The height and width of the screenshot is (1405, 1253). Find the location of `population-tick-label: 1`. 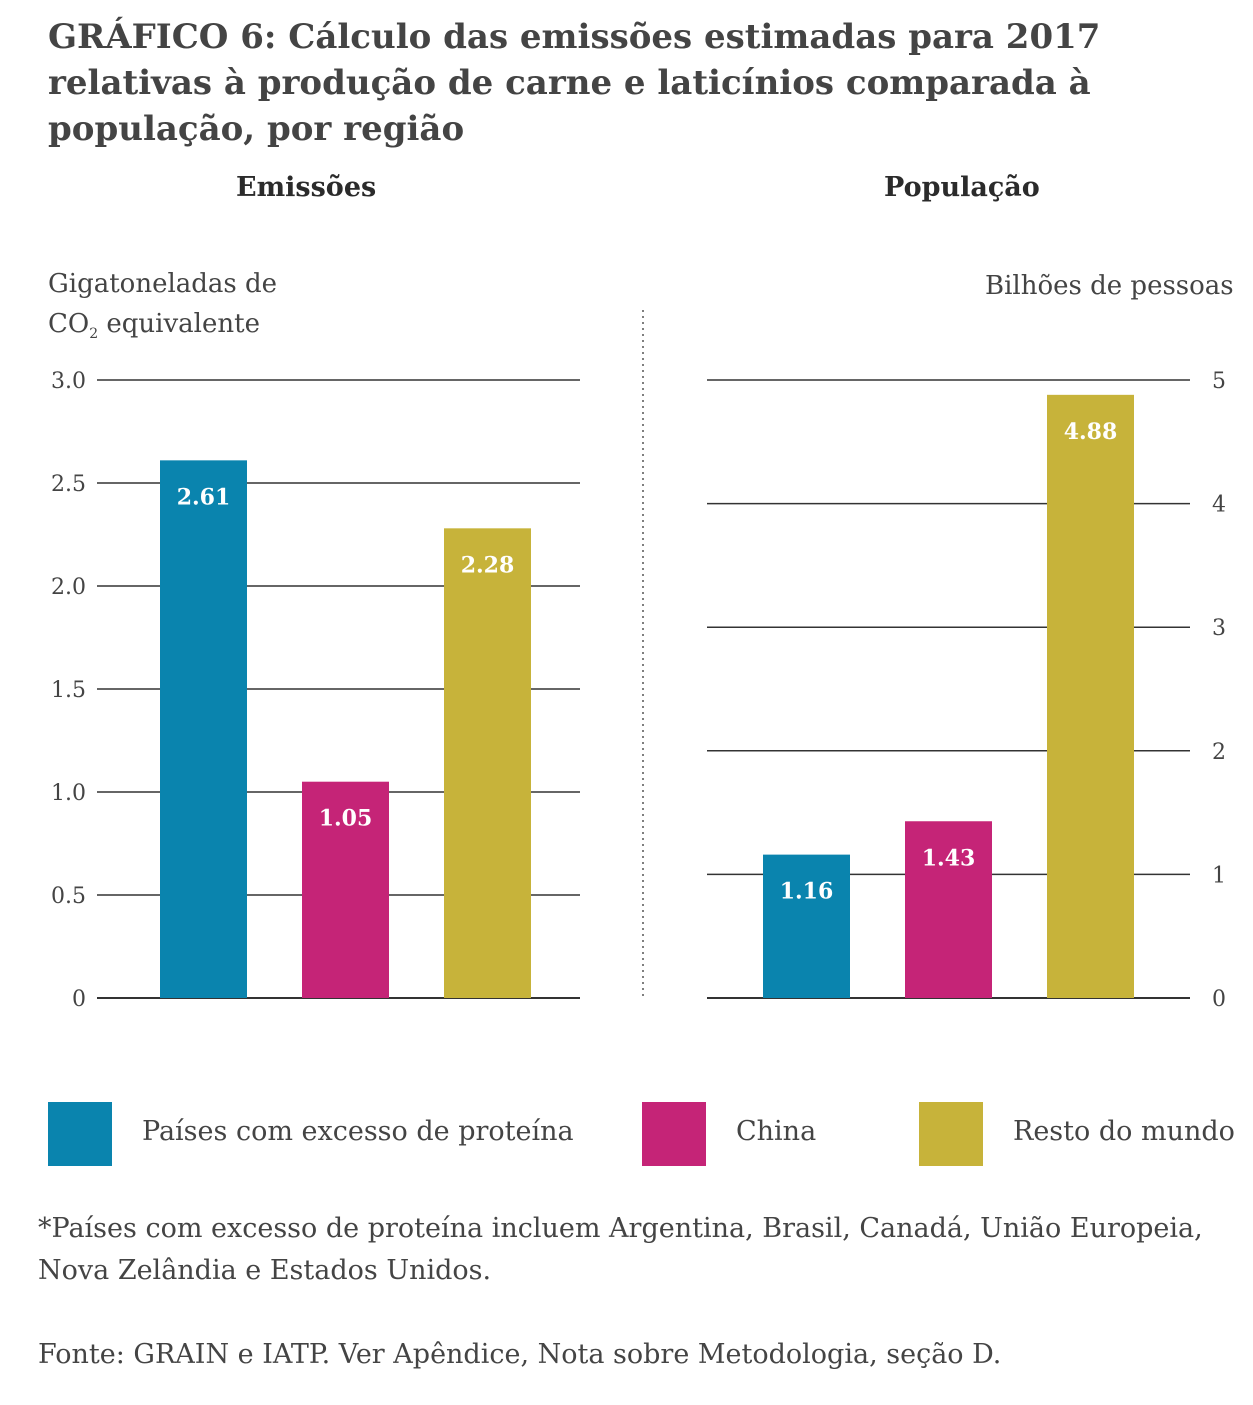

population-tick-label: 1 is located at coordinates (1219, 875).